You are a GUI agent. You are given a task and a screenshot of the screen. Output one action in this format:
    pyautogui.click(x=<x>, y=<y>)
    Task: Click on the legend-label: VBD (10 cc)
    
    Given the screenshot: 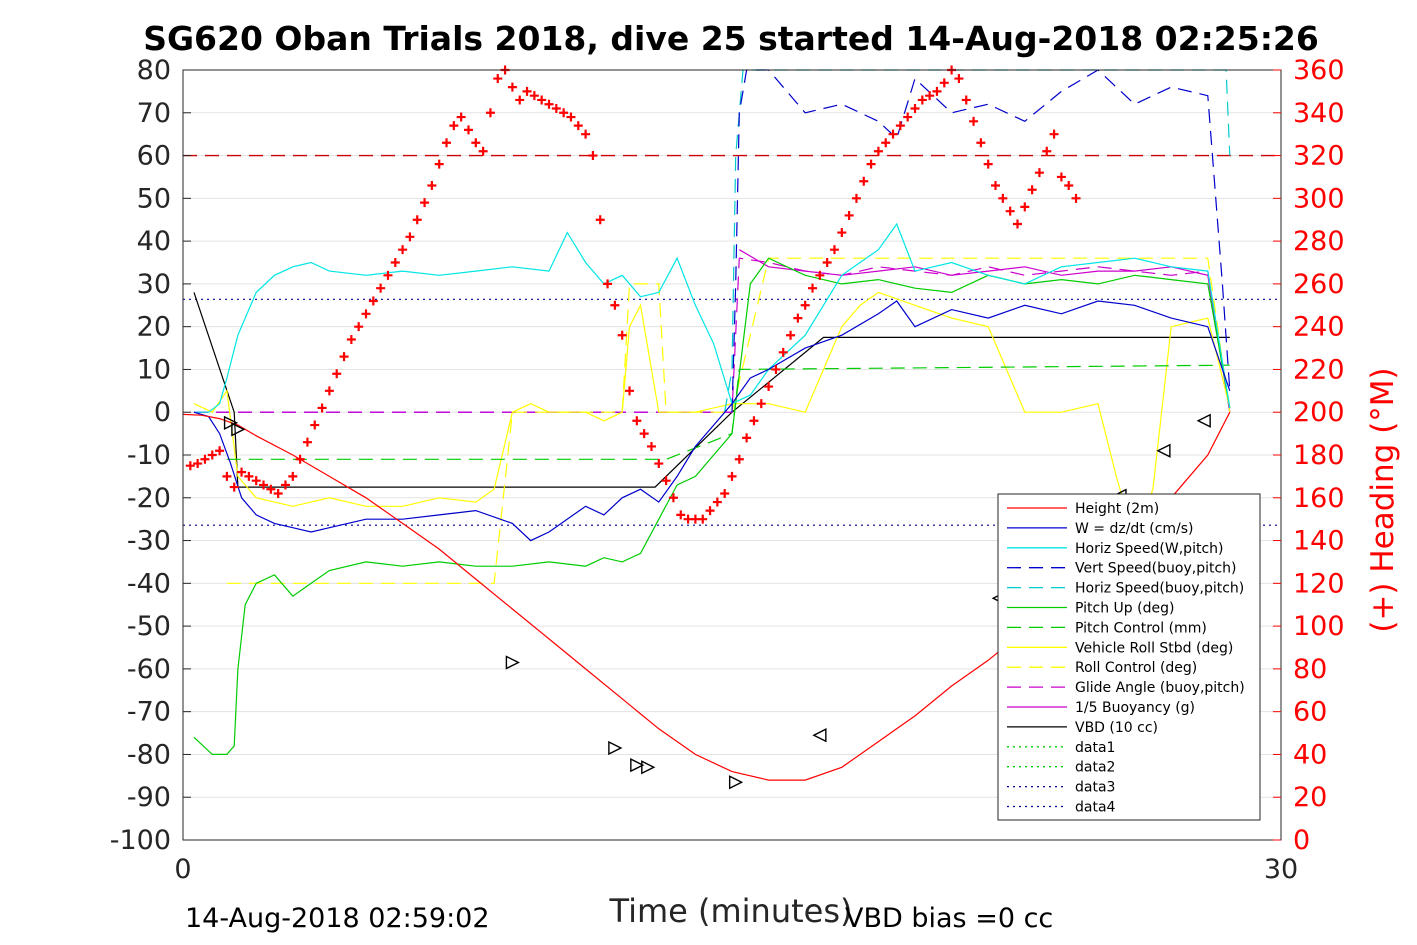 What is the action you would take?
    pyautogui.click(x=1116, y=728)
    